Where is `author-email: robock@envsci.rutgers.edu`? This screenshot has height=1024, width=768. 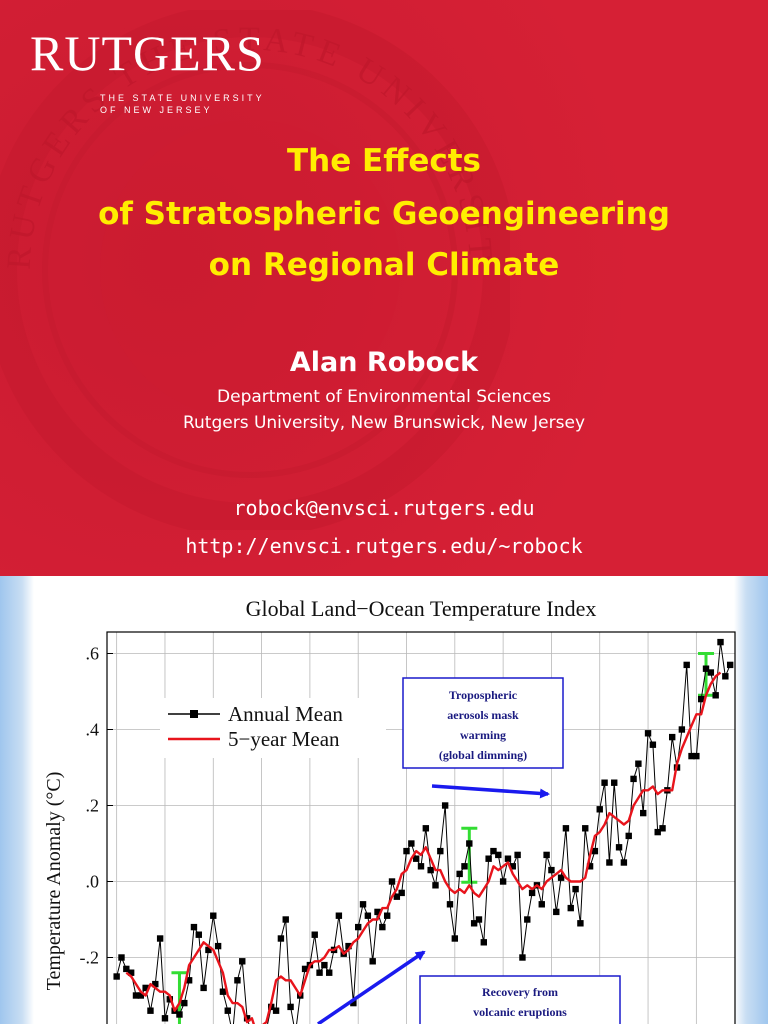
author-email: robock@envsci.rutgers.edu is located at coordinates (384, 508).